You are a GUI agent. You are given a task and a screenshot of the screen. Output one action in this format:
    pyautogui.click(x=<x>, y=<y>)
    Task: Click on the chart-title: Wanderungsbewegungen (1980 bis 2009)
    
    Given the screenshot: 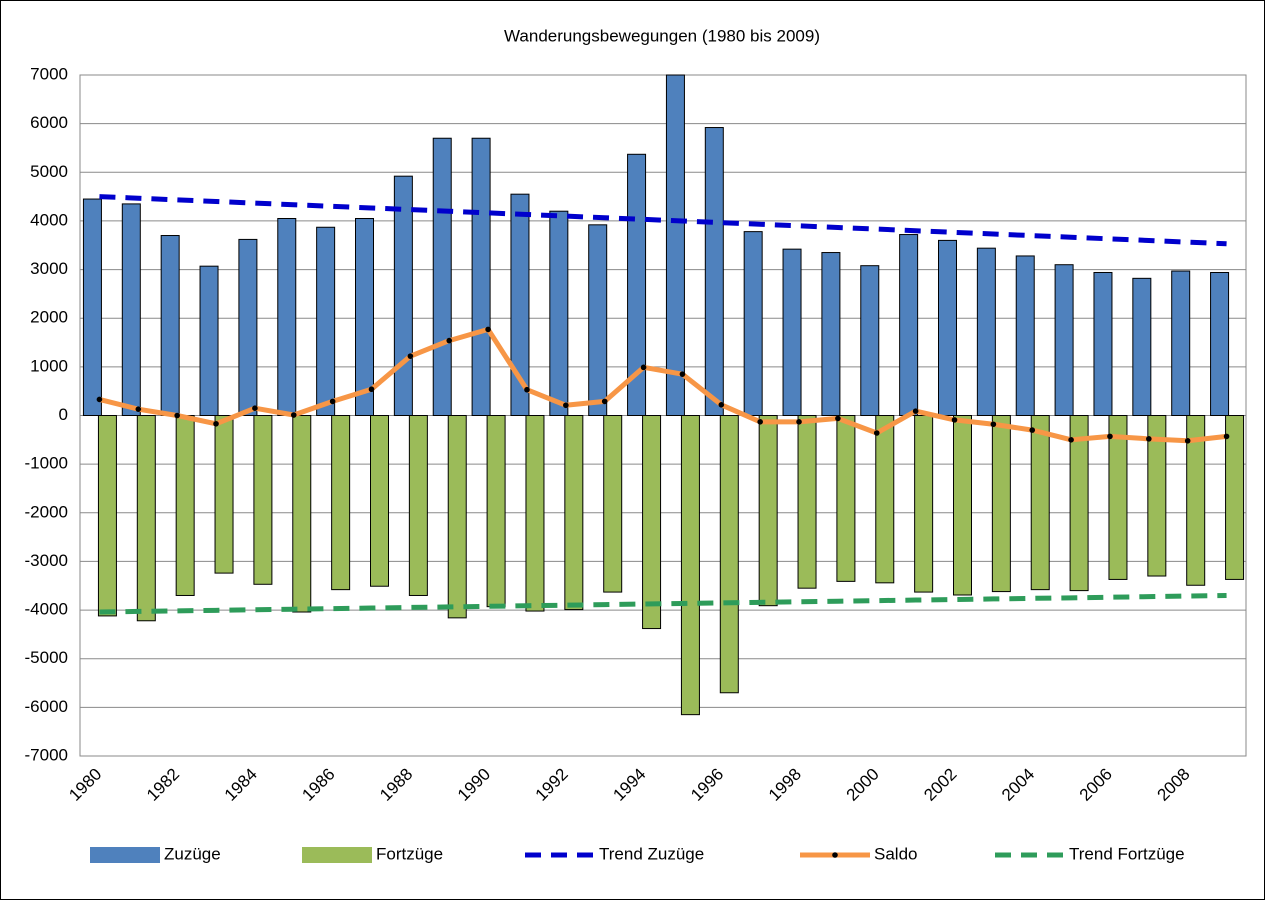 What is the action you would take?
    pyautogui.click(x=662, y=35)
    